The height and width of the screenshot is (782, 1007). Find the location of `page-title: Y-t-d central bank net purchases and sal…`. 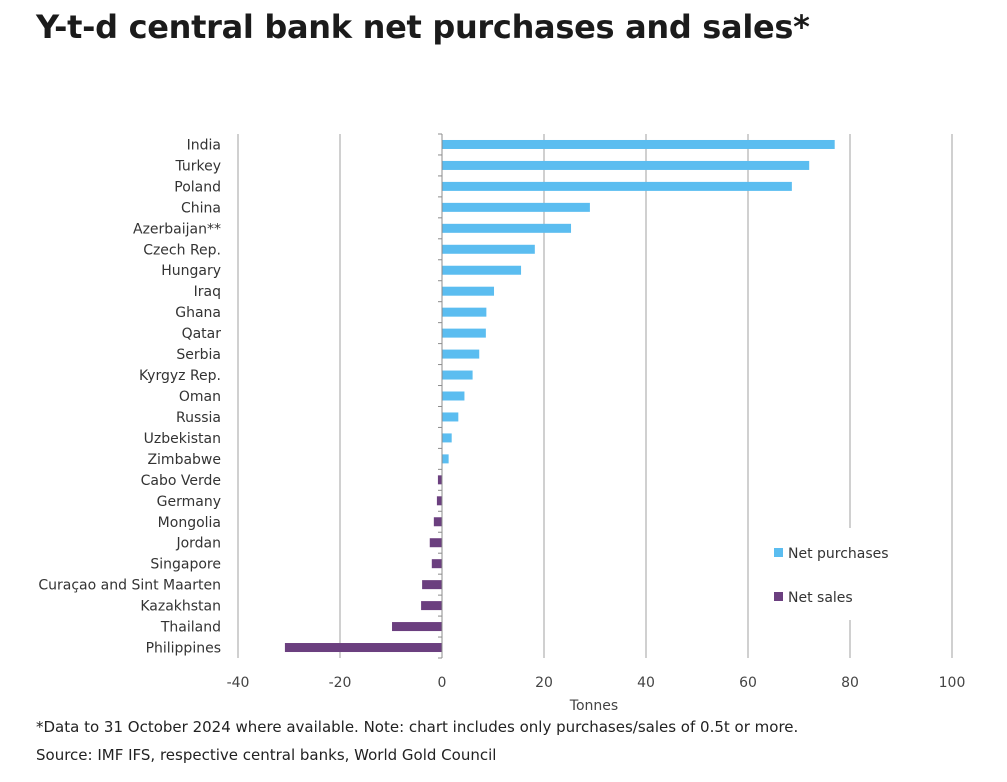

page-title: Y-t-d central bank net purchases and sal… is located at coordinates (423, 27).